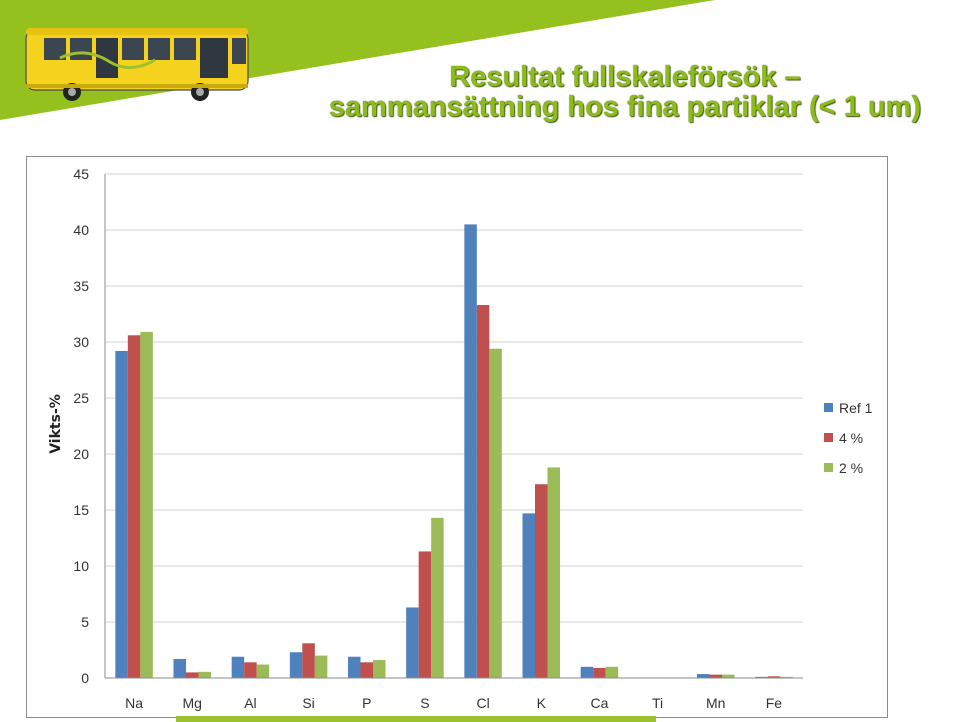 The height and width of the screenshot is (722, 960). I want to click on slide-title-line-1: Resultat fullskaleförsök –, so click(625, 77).